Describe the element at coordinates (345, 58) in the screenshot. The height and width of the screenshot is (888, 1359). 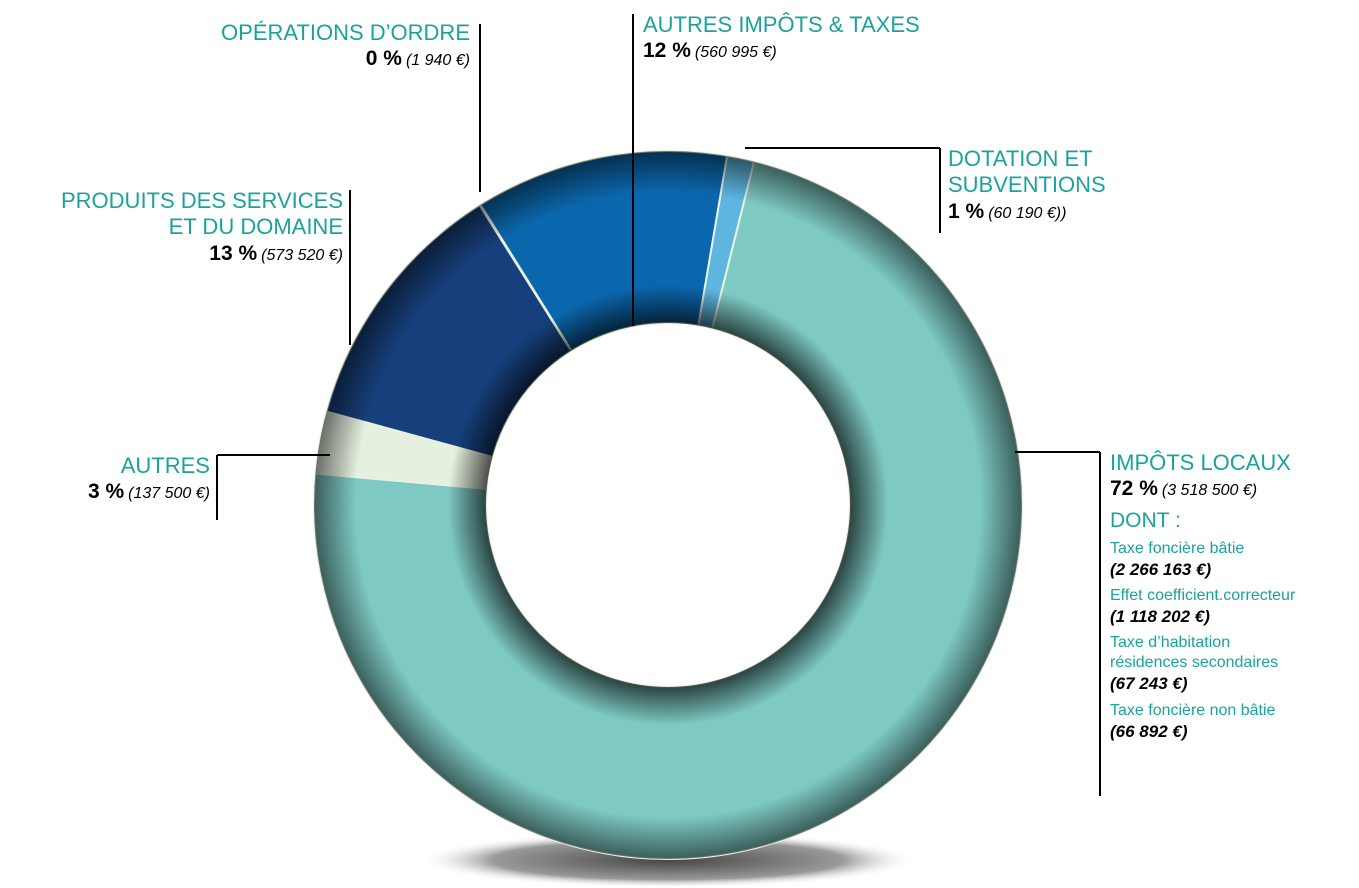
I see `share-row: 0 % (1 940 €)` at that location.